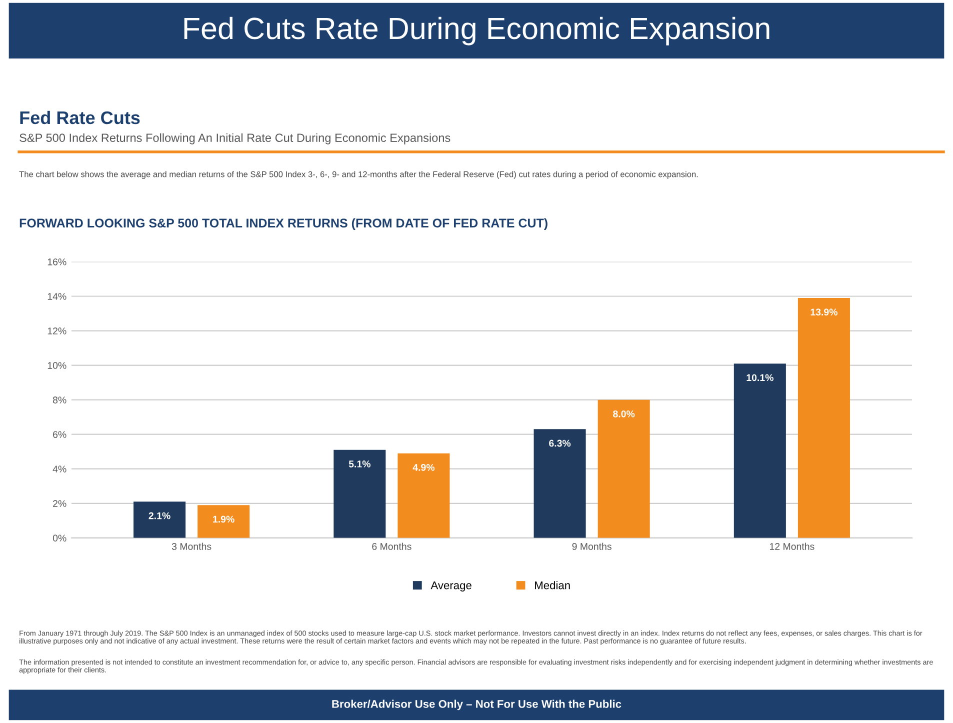 The width and height of the screenshot is (953, 723). I want to click on text: The chart below shows the average and median returns of the S&P 500 Index 3-, 6-, 9- and 12-months after the Federal Reserve (Fed) cut rates during a period of economic expansion., so click(358, 175).